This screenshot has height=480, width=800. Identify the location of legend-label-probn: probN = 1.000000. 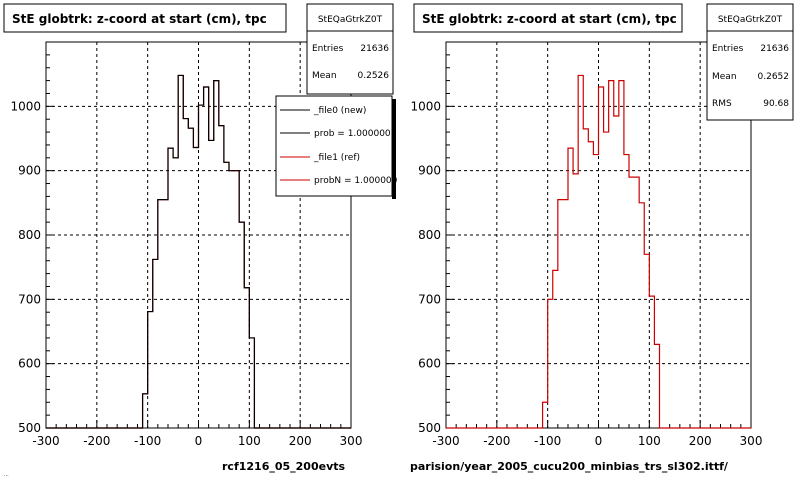
(356, 181).